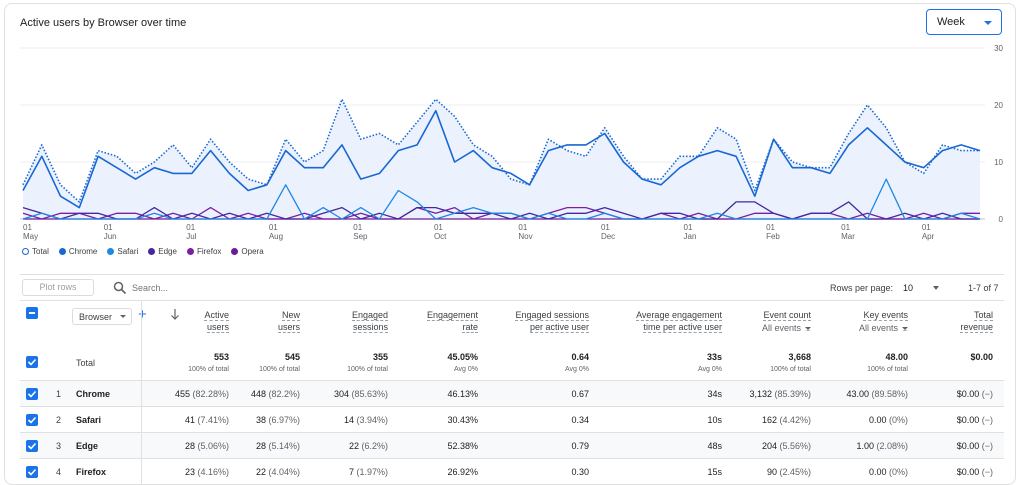 This screenshot has height=485, width=1024. I want to click on select-all-checkbox, so click(32, 313).